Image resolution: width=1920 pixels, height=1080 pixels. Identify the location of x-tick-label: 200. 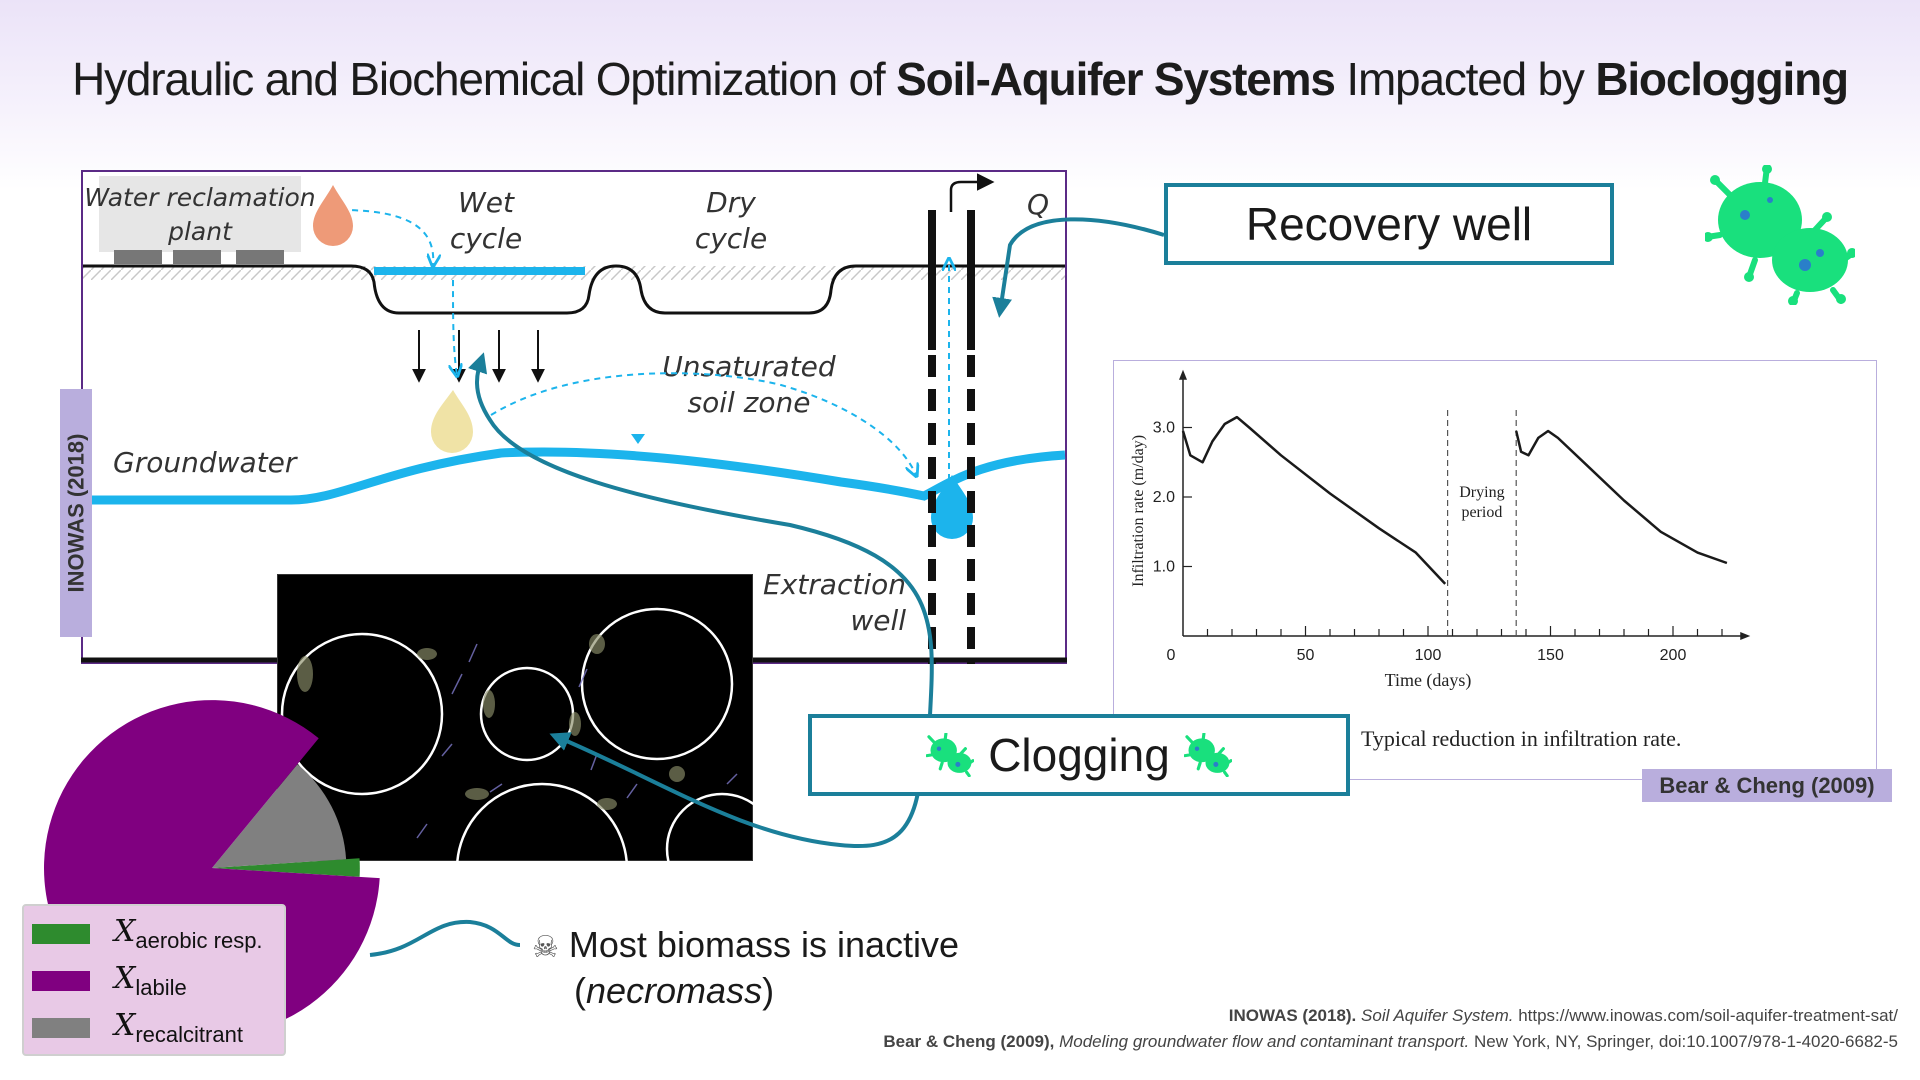
(1673, 655).